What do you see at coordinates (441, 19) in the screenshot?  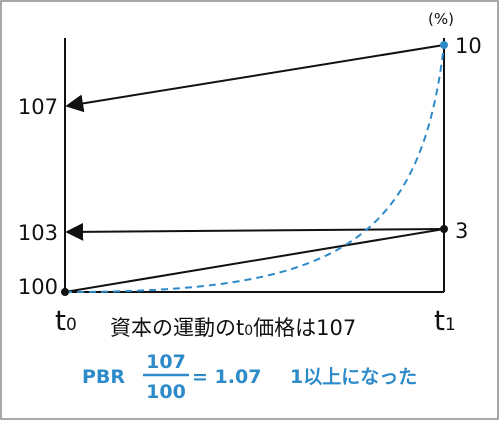 I see `unit-label: (%)` at bounding box center [441, 19].